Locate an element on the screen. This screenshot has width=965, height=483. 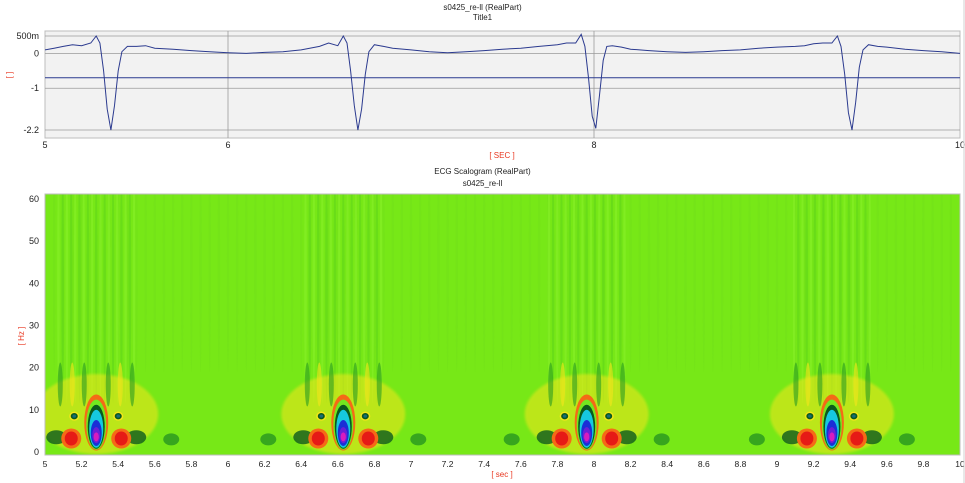
scalogram-subtitle: s0425_re-ll is located at coordinates (482, 183).